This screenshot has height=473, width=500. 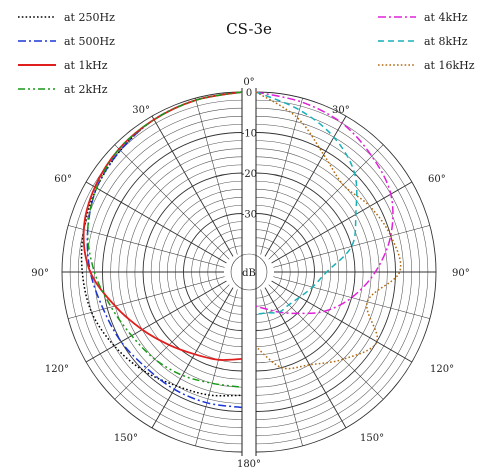 I want to click on legend-left: at 250Hz at 500Hz at 1kHz at 2kHz, so click(x=66, y=53).